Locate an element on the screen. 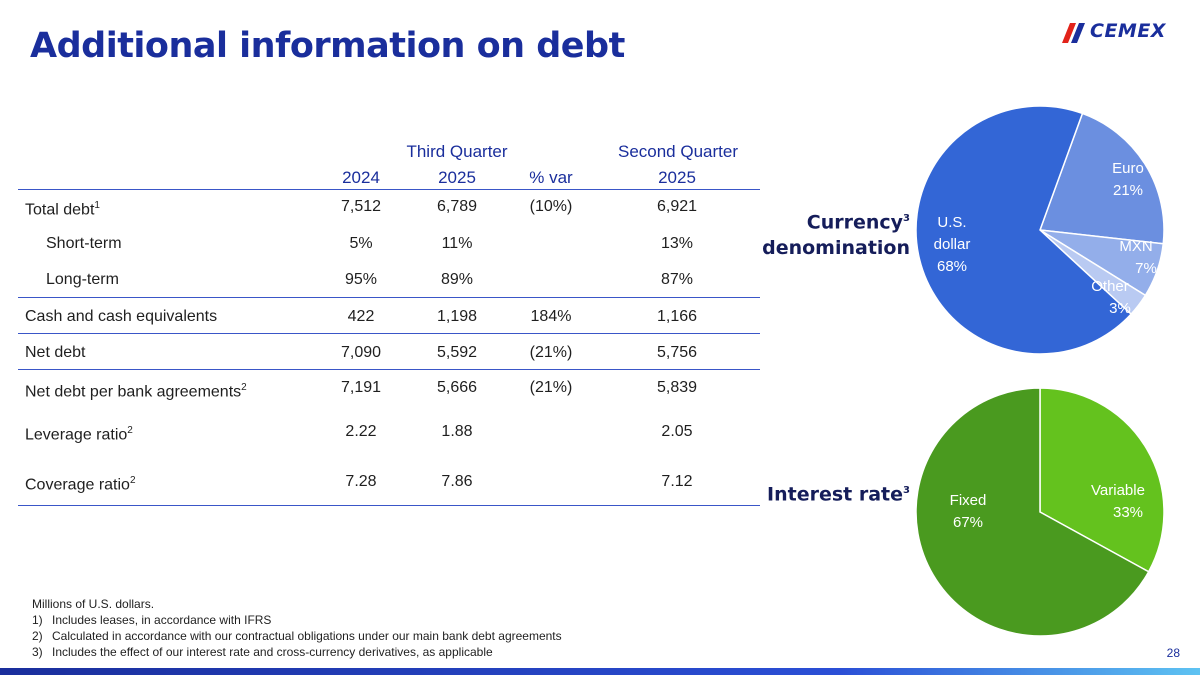 The image size is (1200, 675). interest-rate-pie-chart is located at coordinates (1040, 512).